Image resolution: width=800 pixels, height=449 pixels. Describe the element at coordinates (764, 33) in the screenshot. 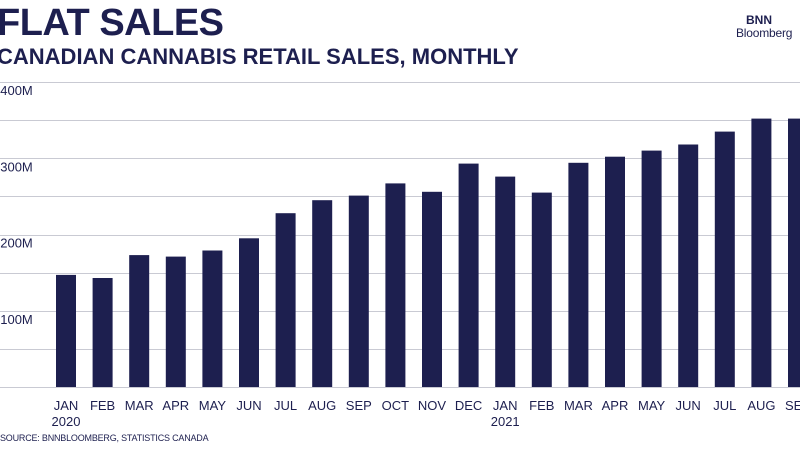

I see `logo-bloomberg-text: Bloomberg` at that location.